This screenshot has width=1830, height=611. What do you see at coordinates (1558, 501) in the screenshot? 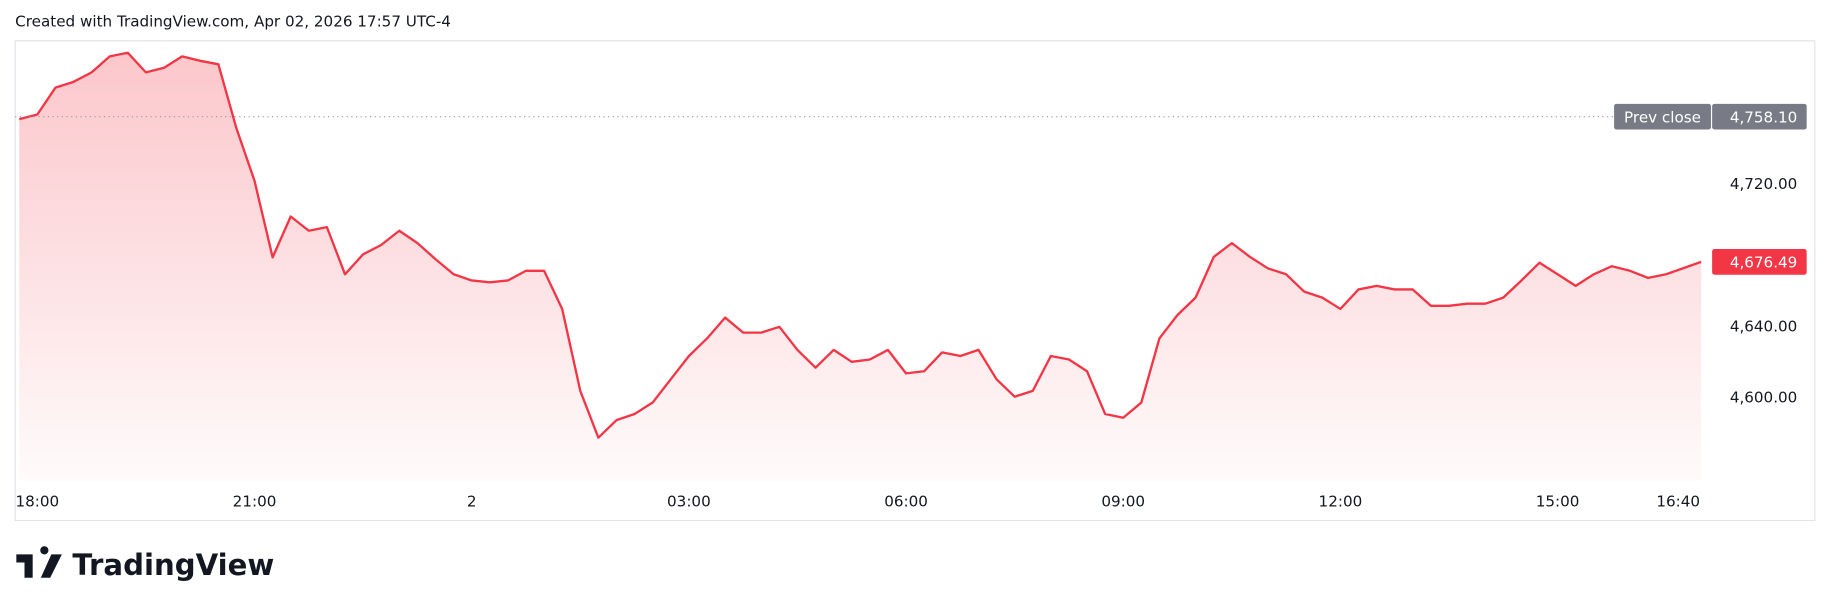
I see `x-tick-label: 15:00` at bounding box center [1558, 501].